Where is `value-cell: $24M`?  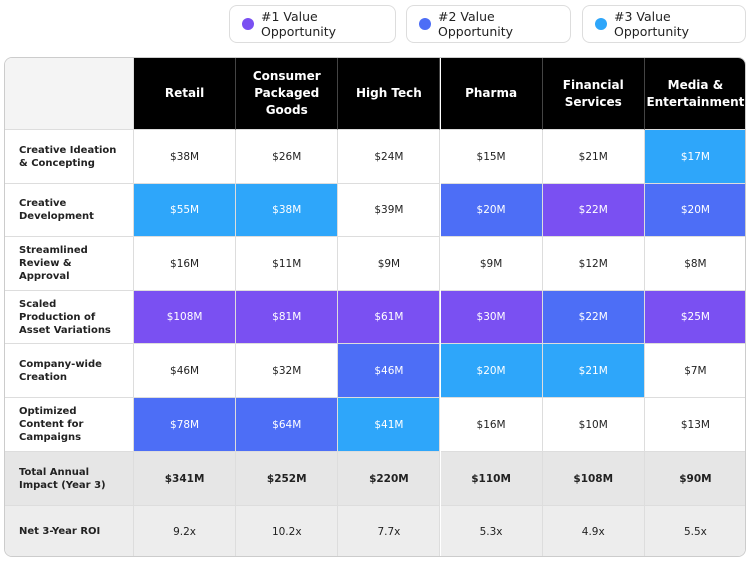 value-cell: $24M is located at coordinates (389, 157).